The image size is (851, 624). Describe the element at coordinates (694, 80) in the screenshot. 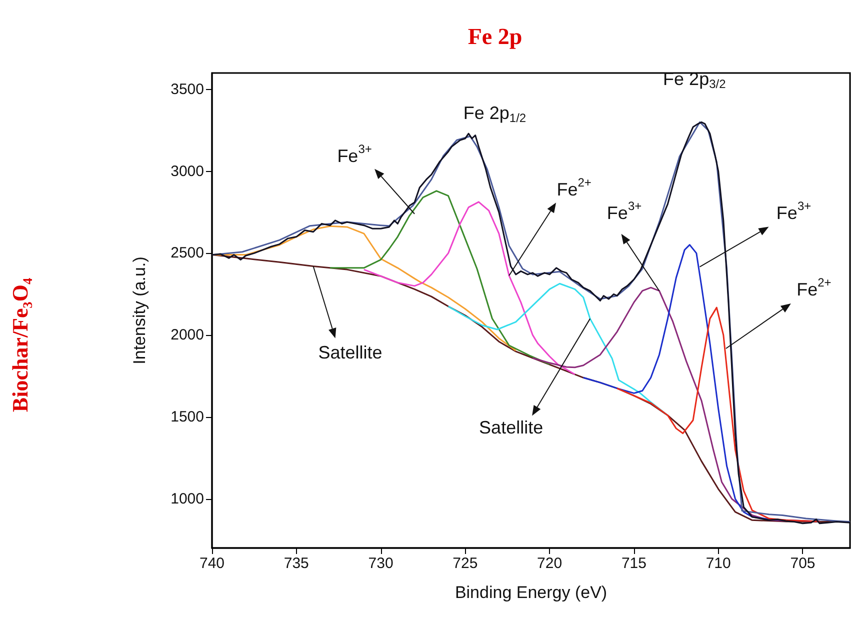

I see `annotation: Fe 2p$_{3/2}$` at that location.